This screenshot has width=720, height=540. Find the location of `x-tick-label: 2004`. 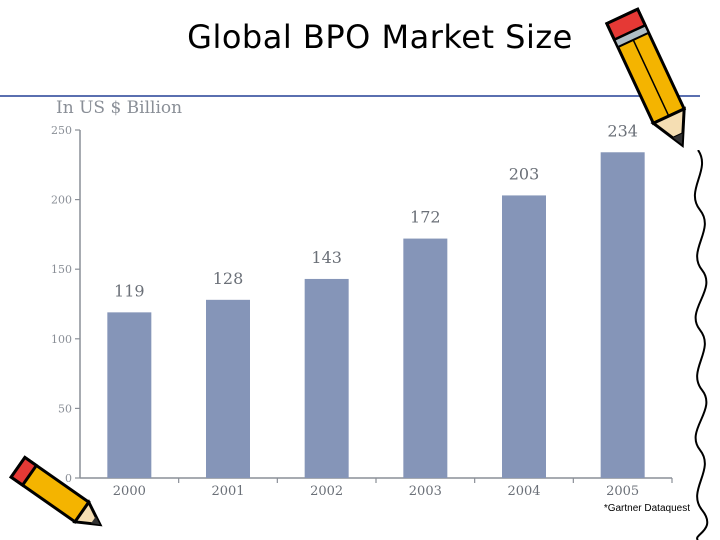

x-tick-label: 2004 is located at coordinates (523, 491).